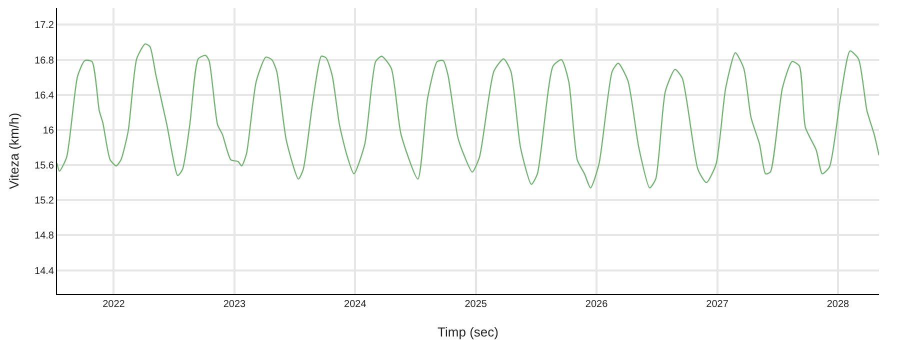 This screenshot has width=907, height=345. I want to click on x-tick-label: 2022, so click(114, 304).